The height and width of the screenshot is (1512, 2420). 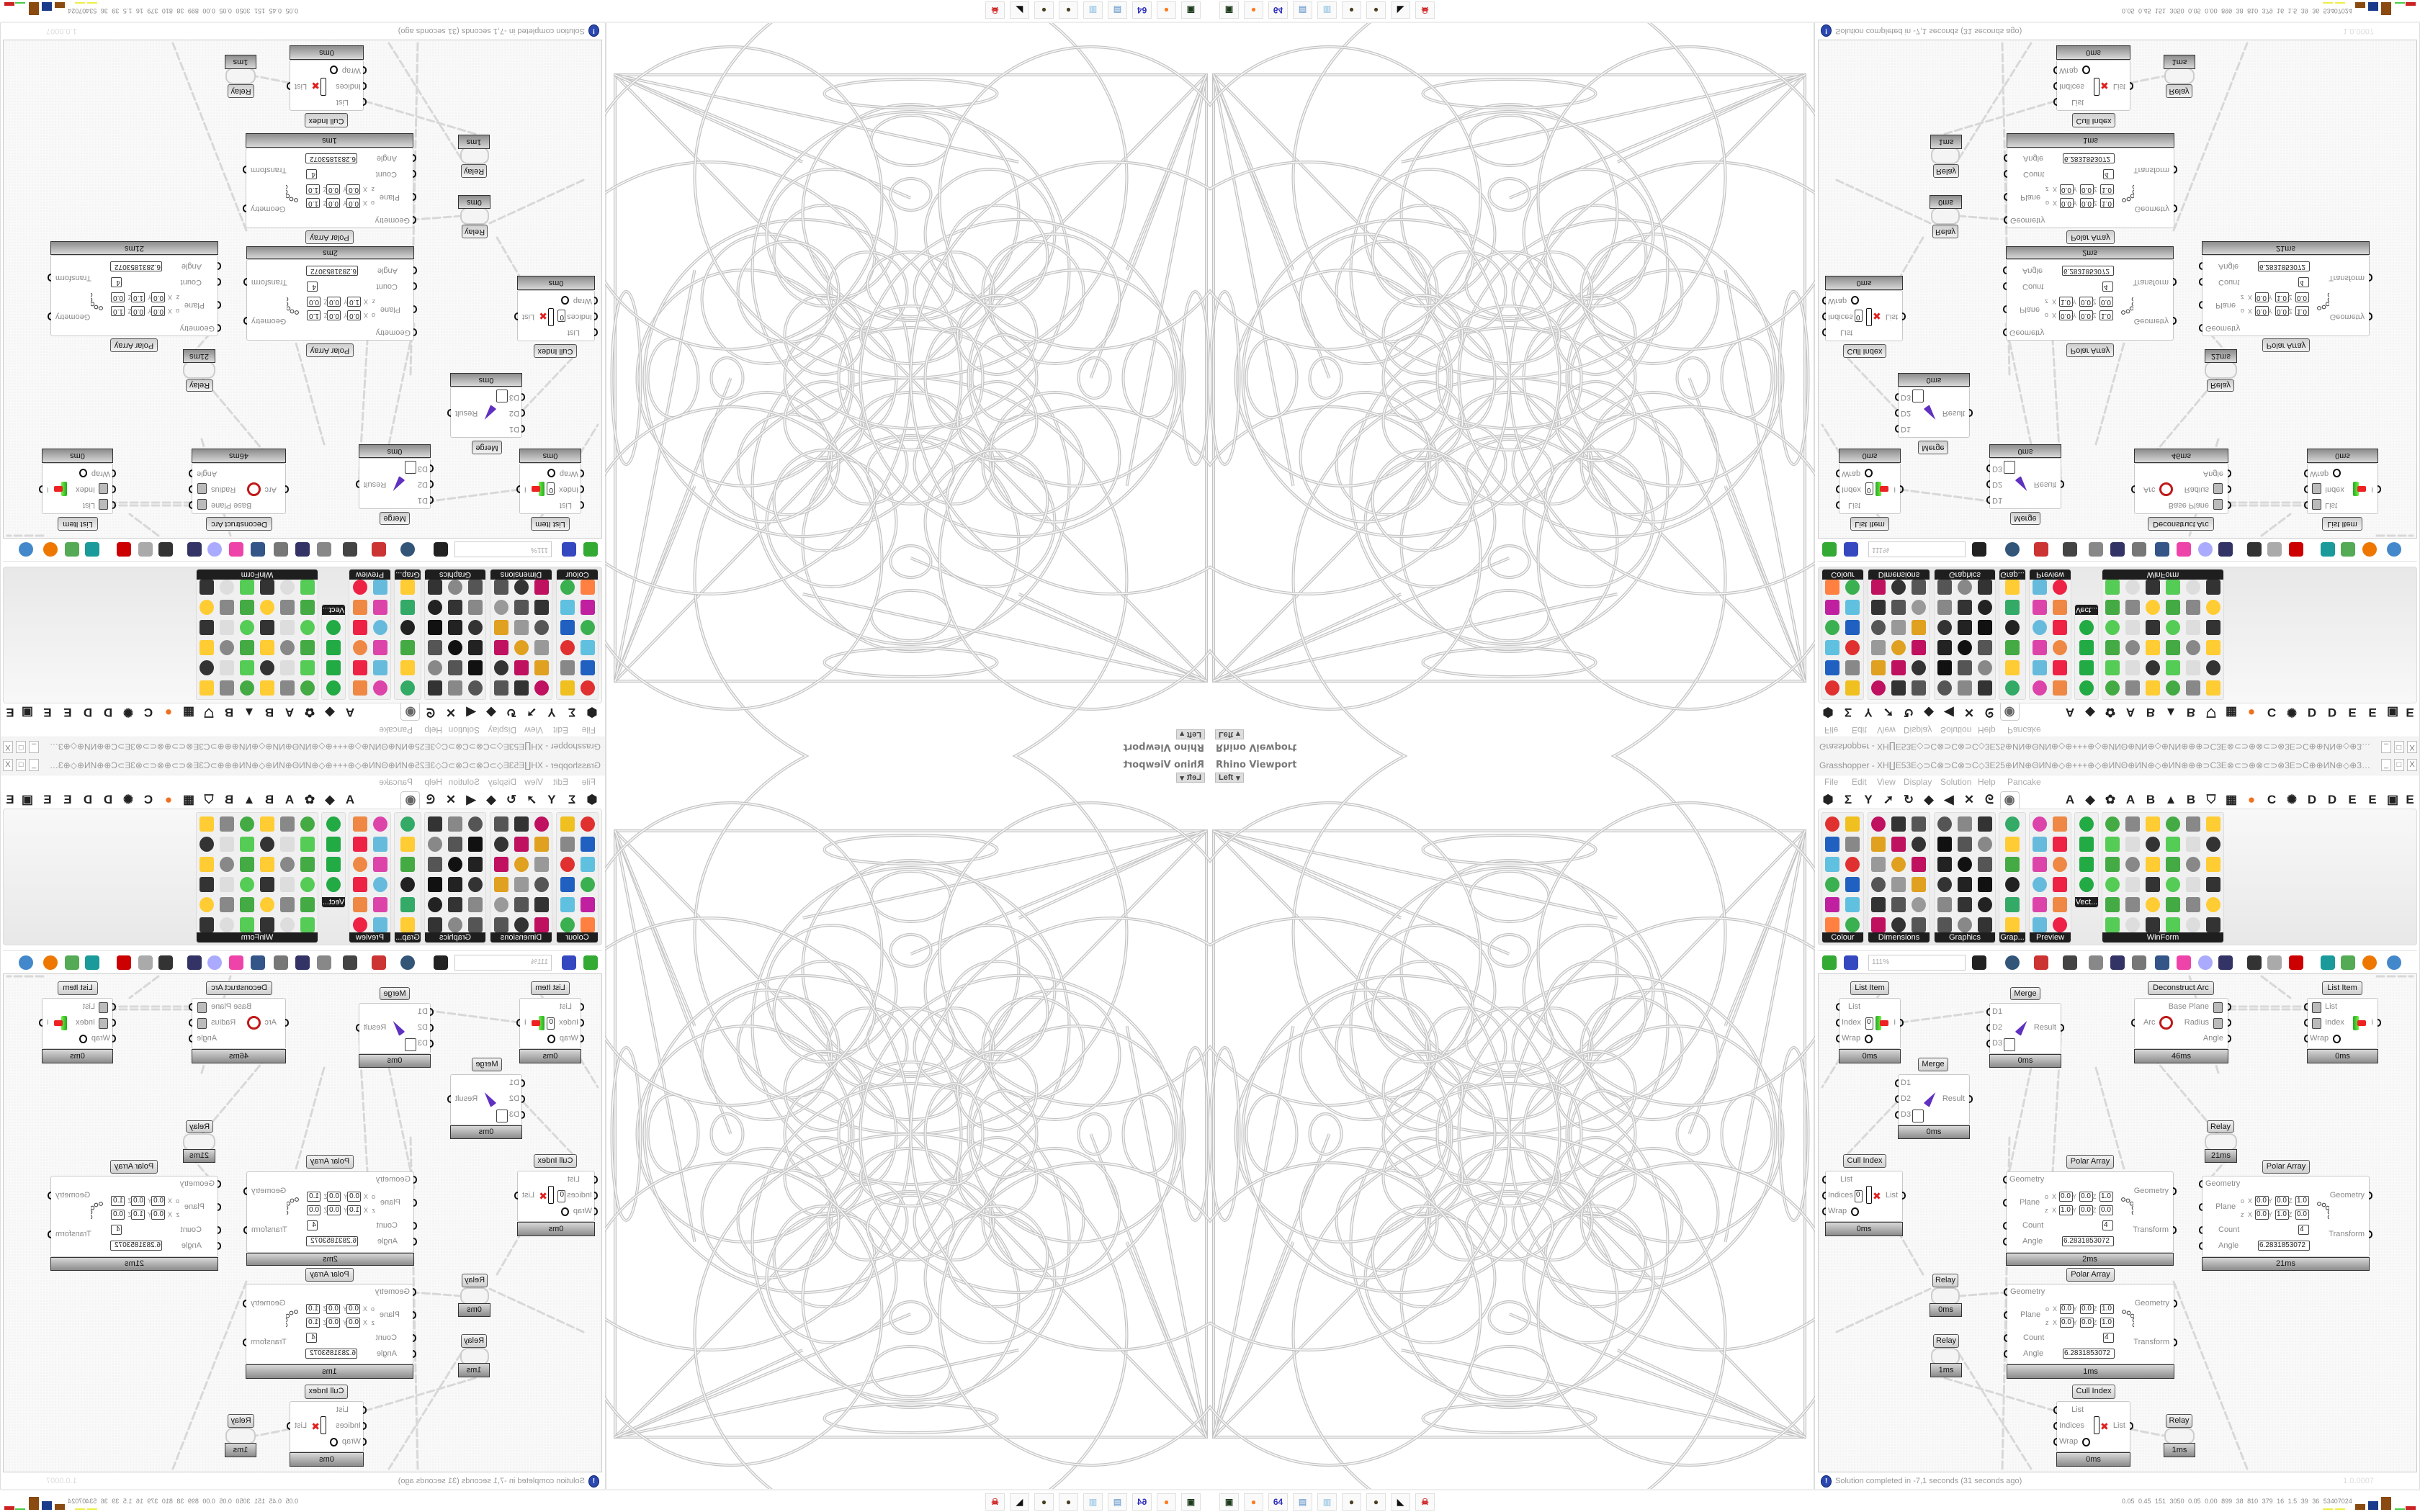 What do you see at coordinates (1327, 1502) in the screenshot?
I see `taskbar-app-button: ▥` at bounding box center [1327, 1502].